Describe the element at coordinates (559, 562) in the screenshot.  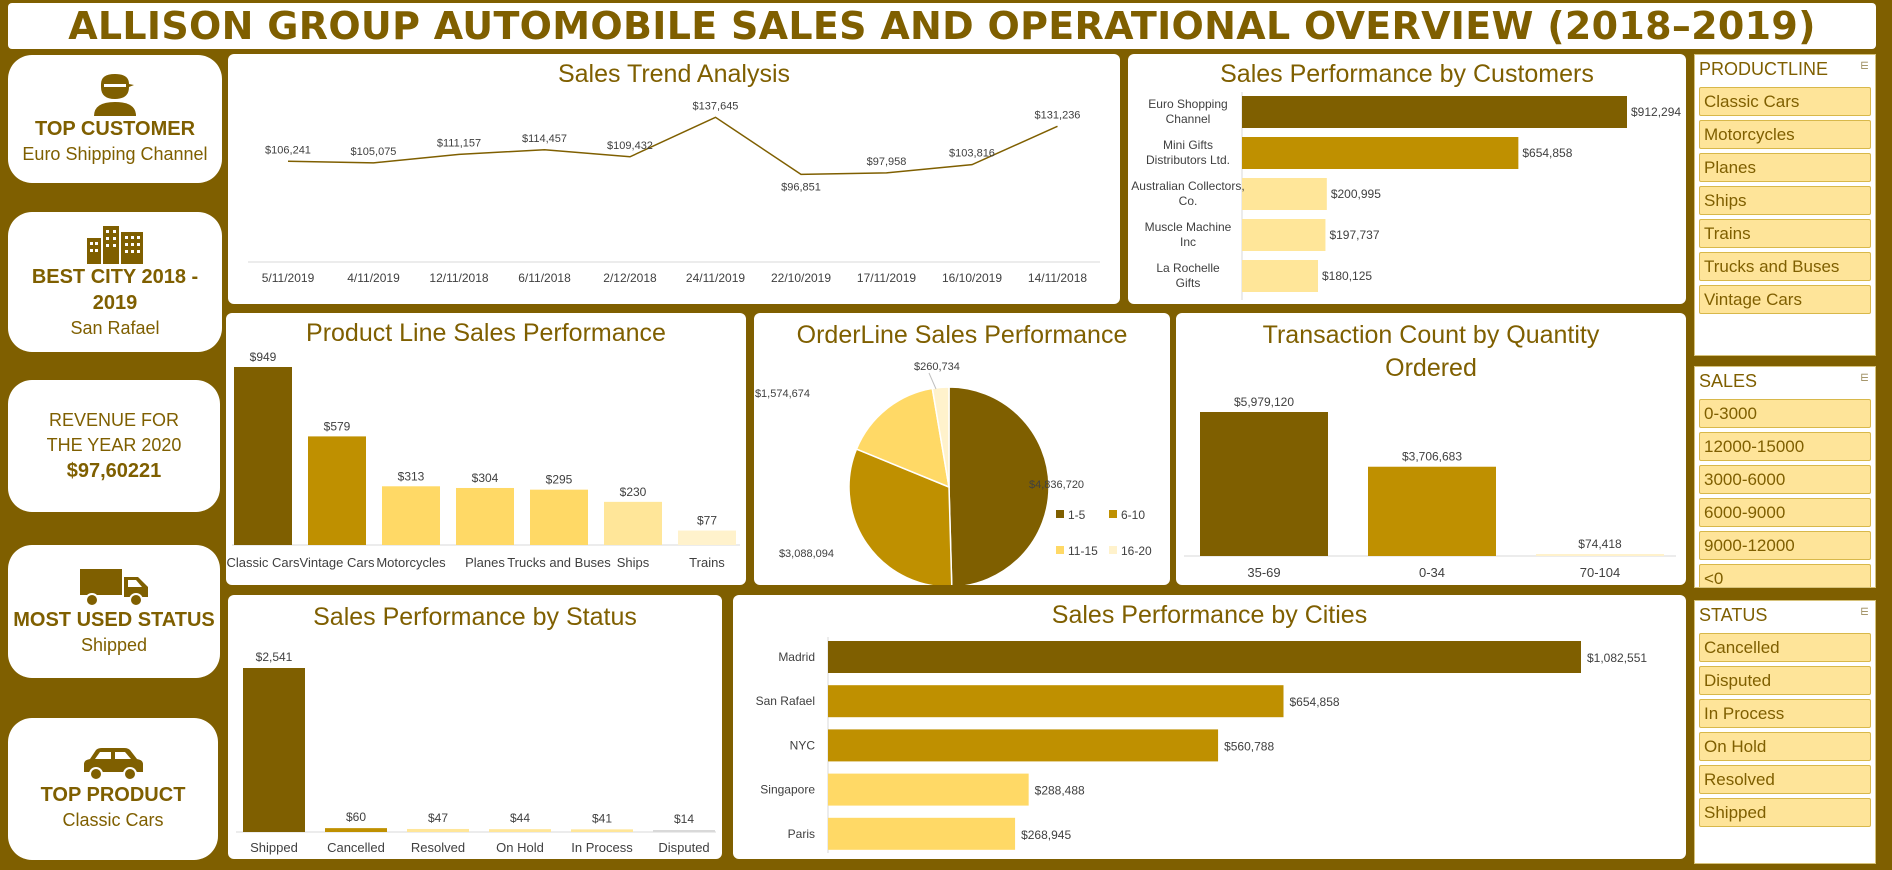
I see `x-tick-label: Trucks and Buses` at that location.